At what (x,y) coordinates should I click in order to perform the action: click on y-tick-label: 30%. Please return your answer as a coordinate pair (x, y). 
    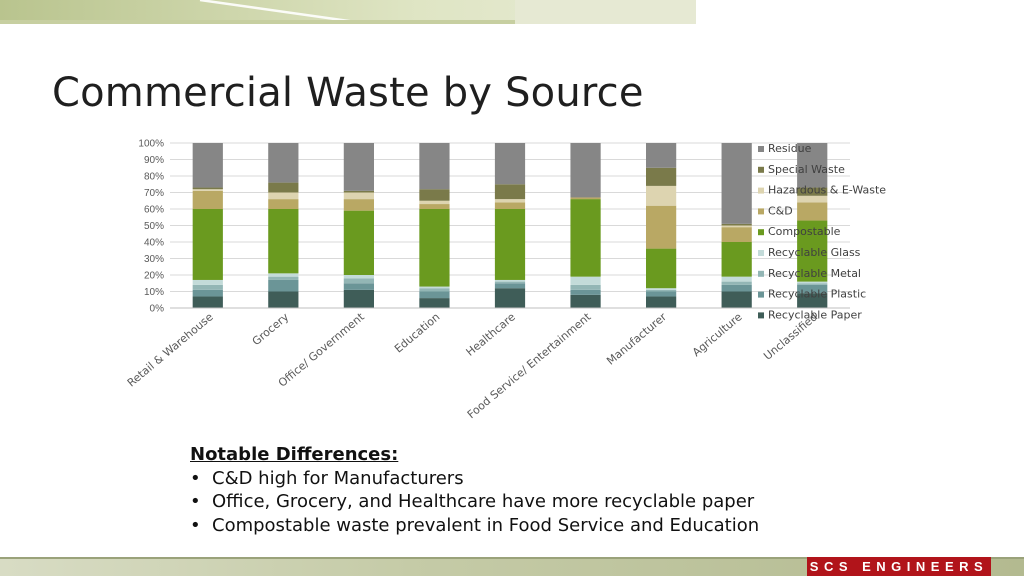
    Looking at the image, I should click on (154, 259).